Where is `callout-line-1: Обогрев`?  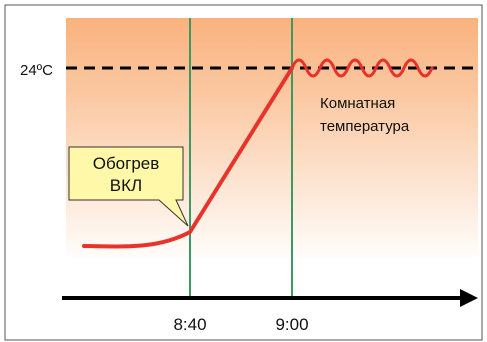
callout-line-1: Обогрев is located at coordinates (126, 163).